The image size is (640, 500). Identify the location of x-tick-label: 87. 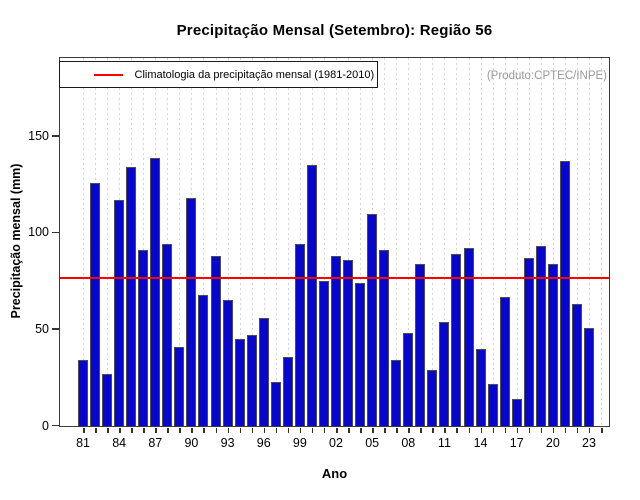
(155, 443).